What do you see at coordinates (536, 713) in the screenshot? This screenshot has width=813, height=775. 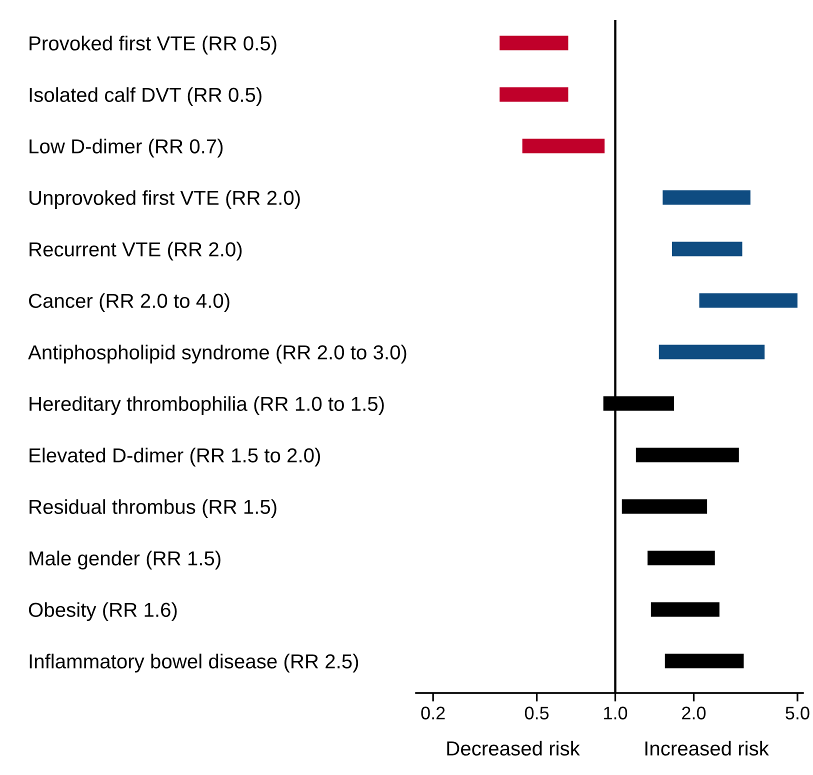 I see `x-tick-label: 0.5` at bounding box center [536, 713].